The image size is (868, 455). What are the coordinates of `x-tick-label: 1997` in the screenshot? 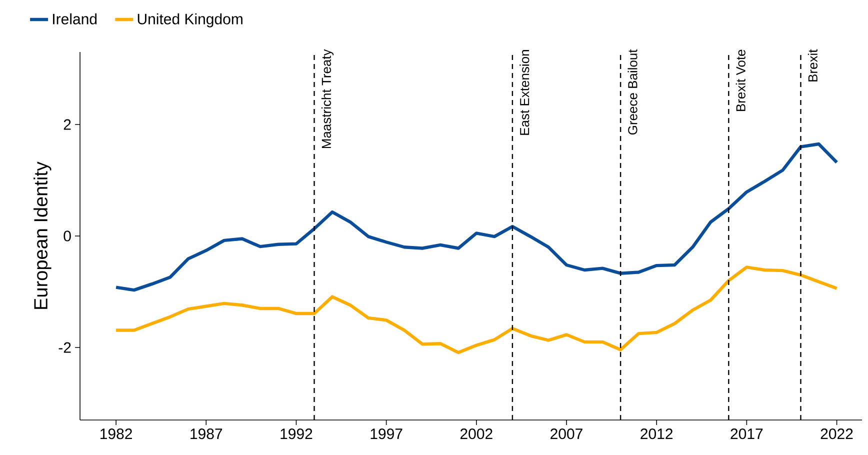 It's located at (386, 434).